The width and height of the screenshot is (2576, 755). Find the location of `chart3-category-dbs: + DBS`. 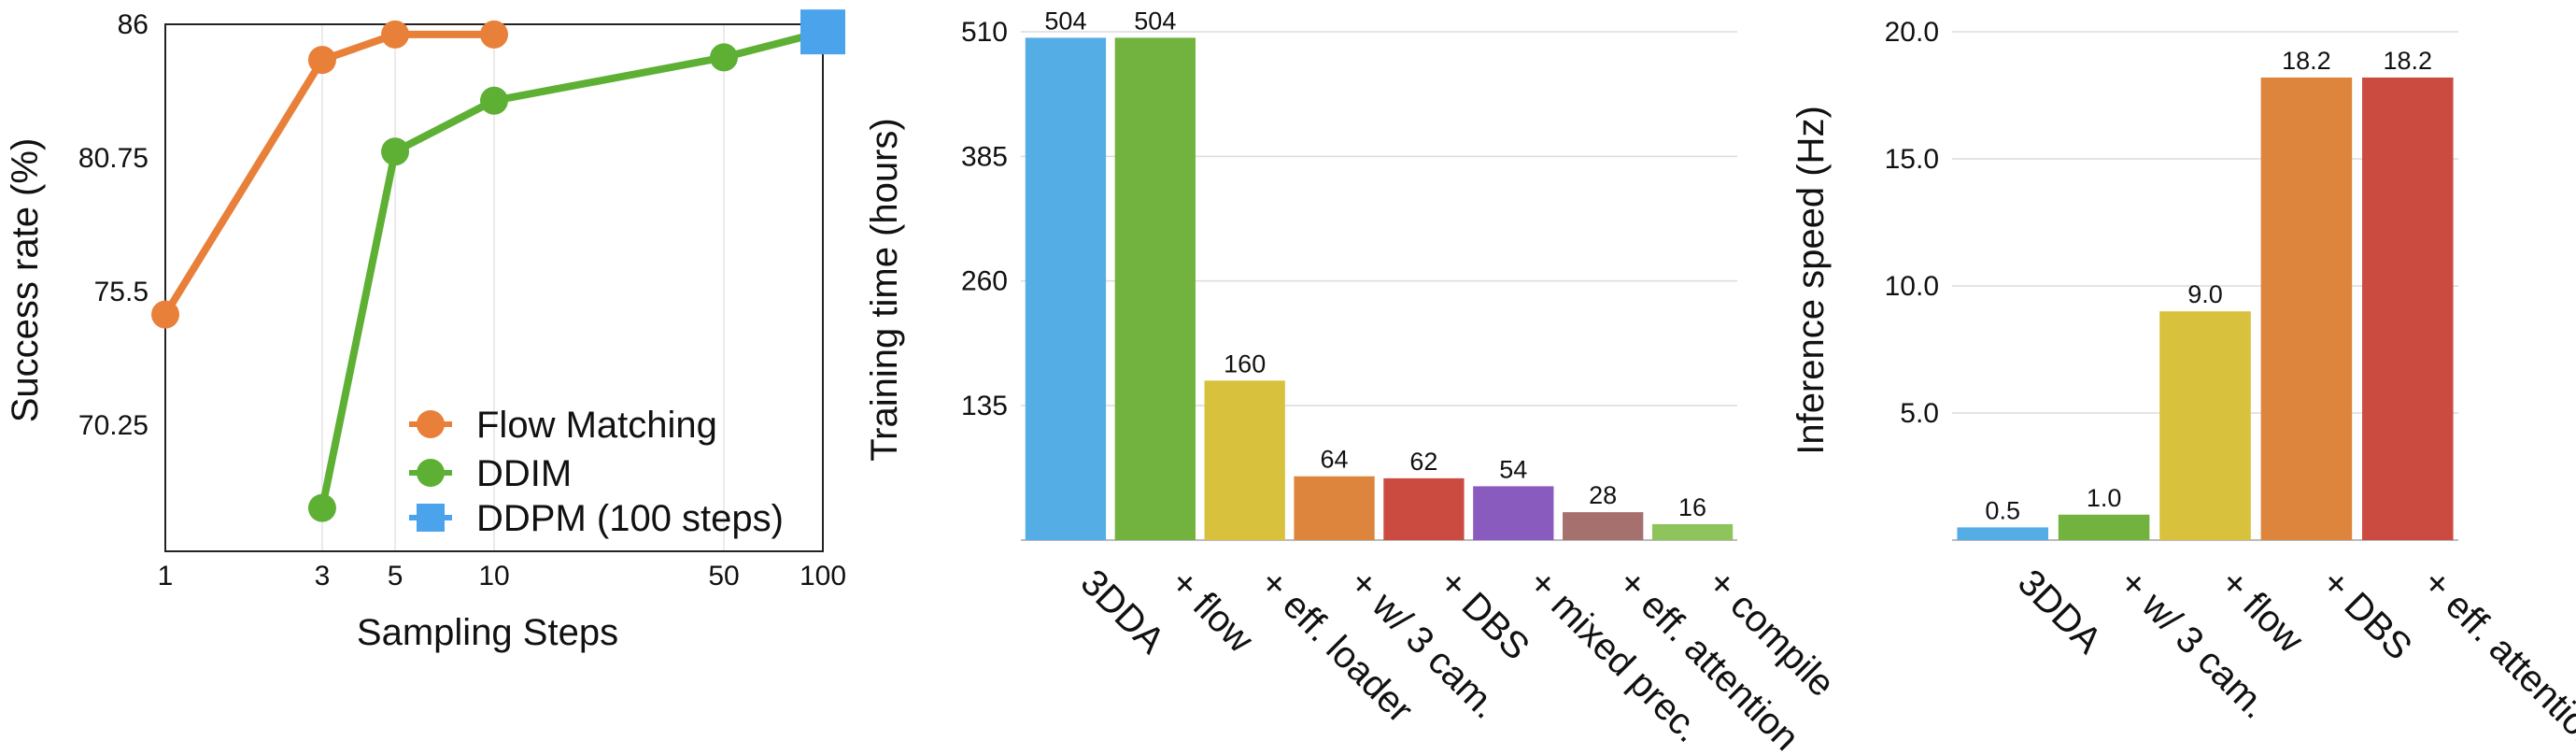

chart3-category-dbs: + DBS is located at coordinates (2367, 615).